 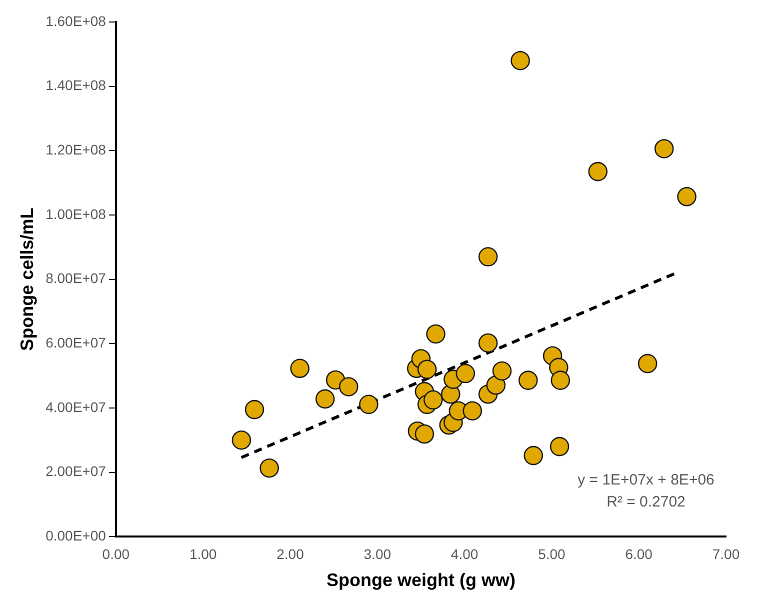 What do you see at coordinates (76, 471) in the screenshot?
I see `y-tick-label: 2.00E+07` at bounding box center [76, 471].